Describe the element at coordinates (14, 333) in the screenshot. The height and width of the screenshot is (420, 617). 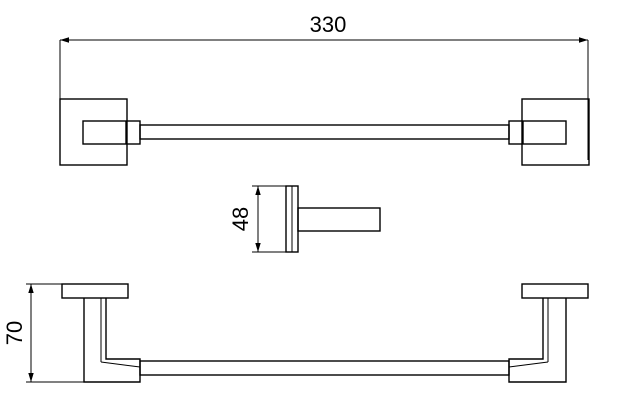
I see `height-label: 70` at that location.